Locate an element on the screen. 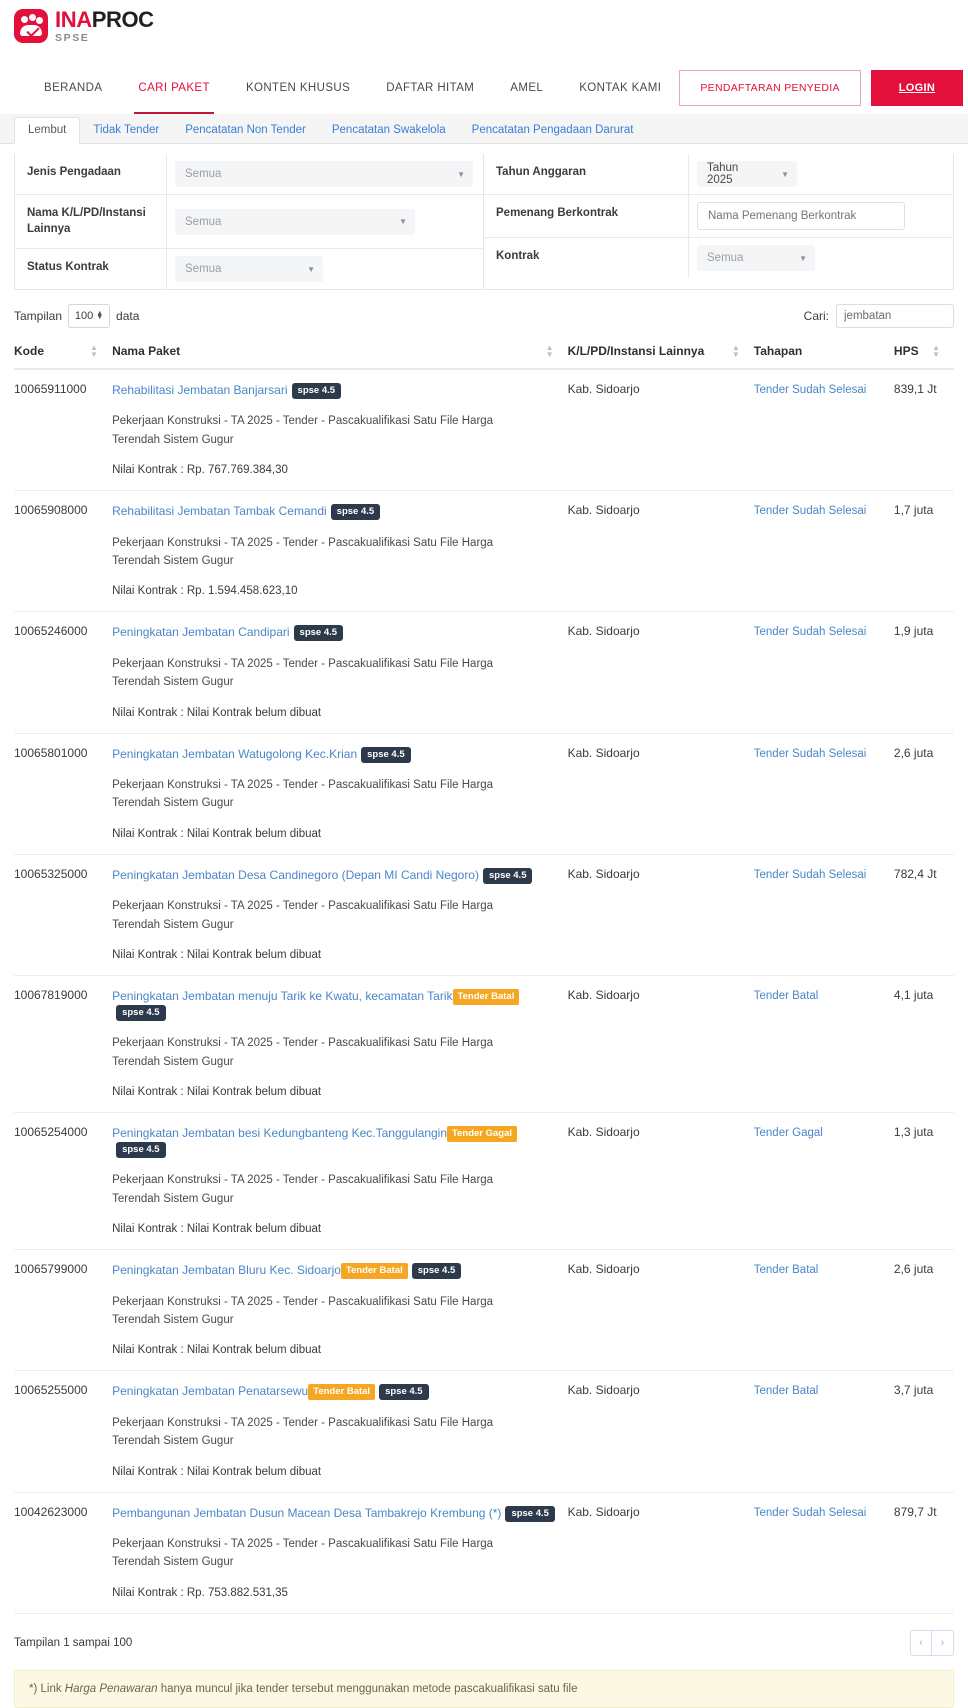 The width and height of the screenshot is (968, 1708). nav-item-cari-paket: CARI PAKET is located at coordinates (174, 93).